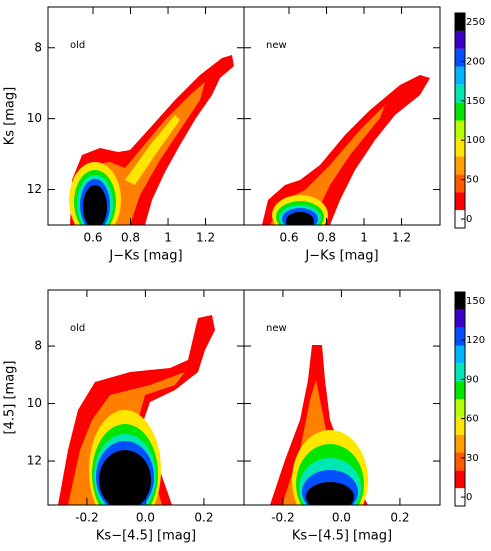 Image resolution: width=491 pixels, height=551 pixels. I want to click on y-axis-label: [4.5] [mag], so click(10, 398).